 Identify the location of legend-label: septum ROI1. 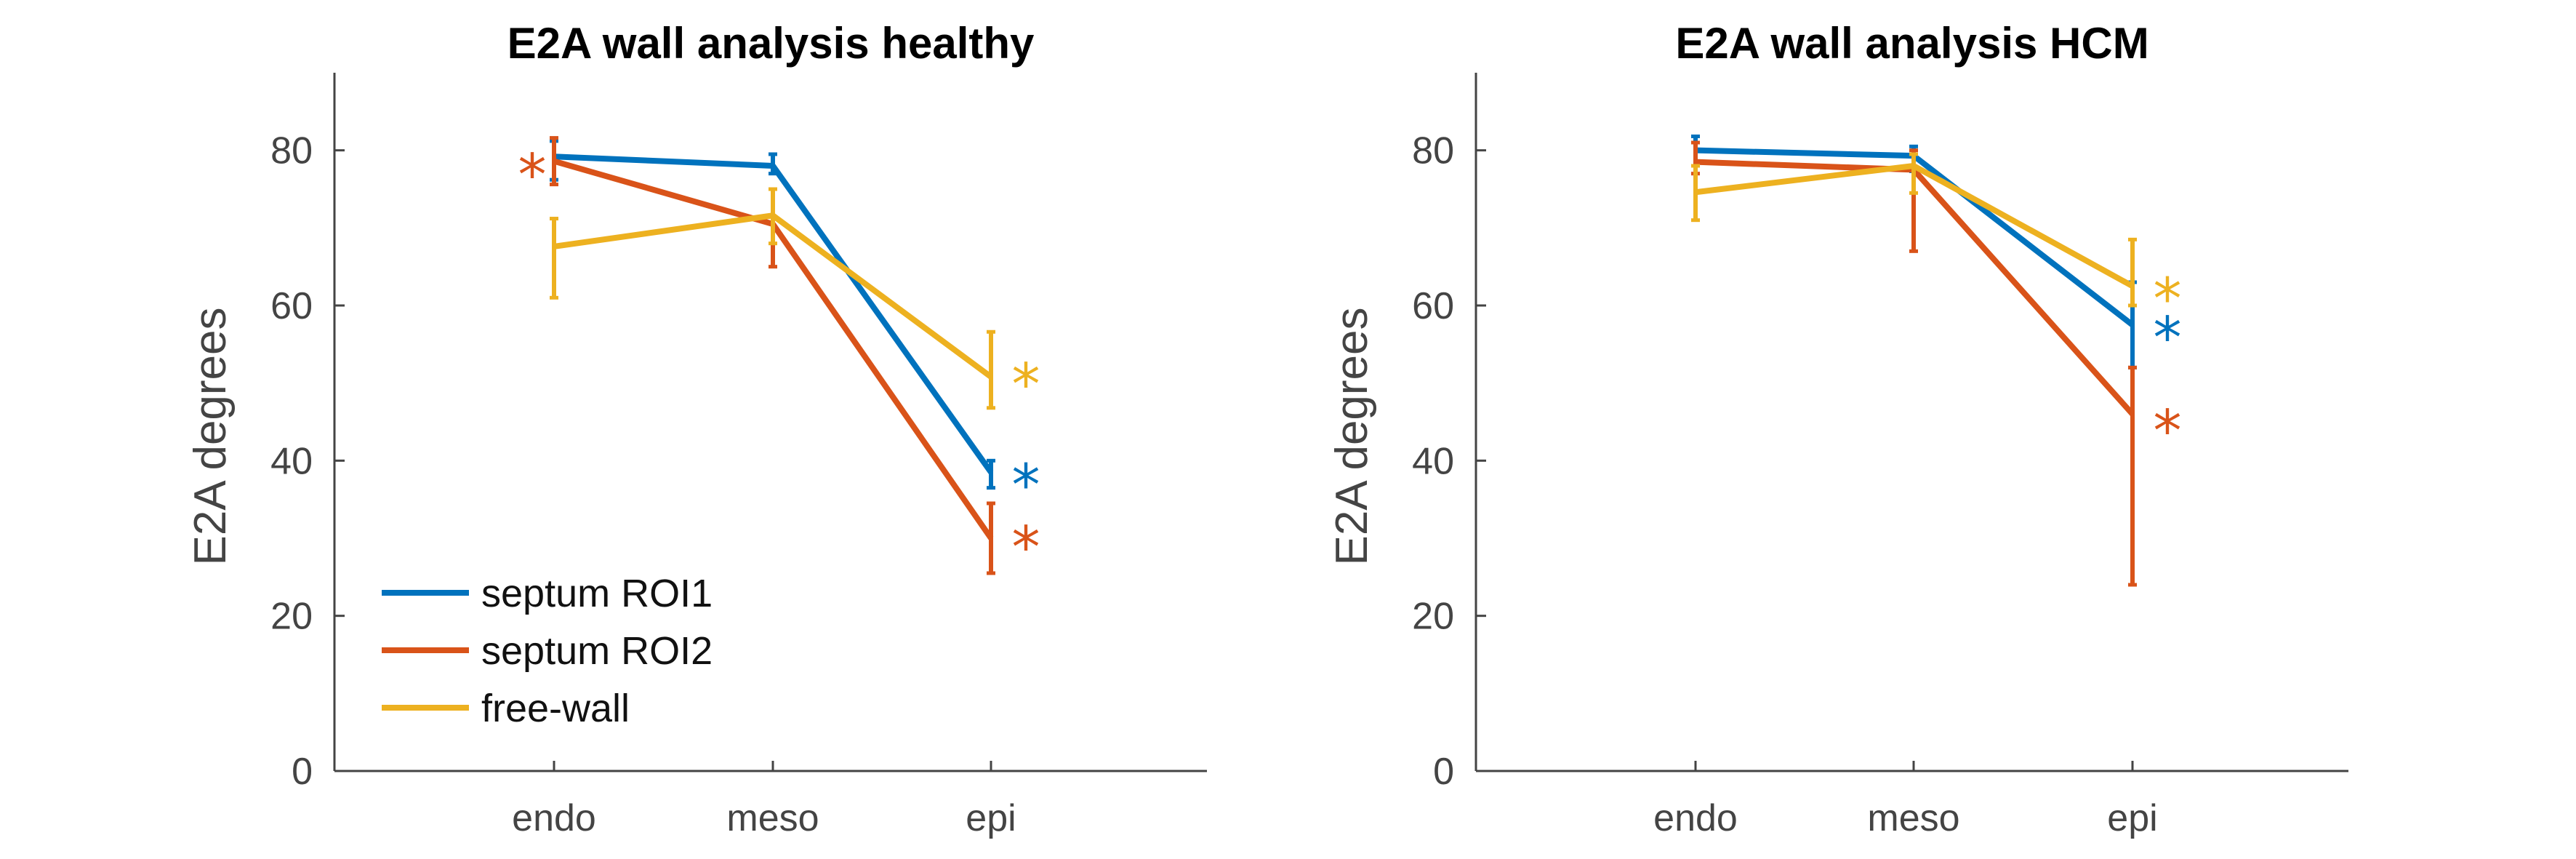
(597, 593).